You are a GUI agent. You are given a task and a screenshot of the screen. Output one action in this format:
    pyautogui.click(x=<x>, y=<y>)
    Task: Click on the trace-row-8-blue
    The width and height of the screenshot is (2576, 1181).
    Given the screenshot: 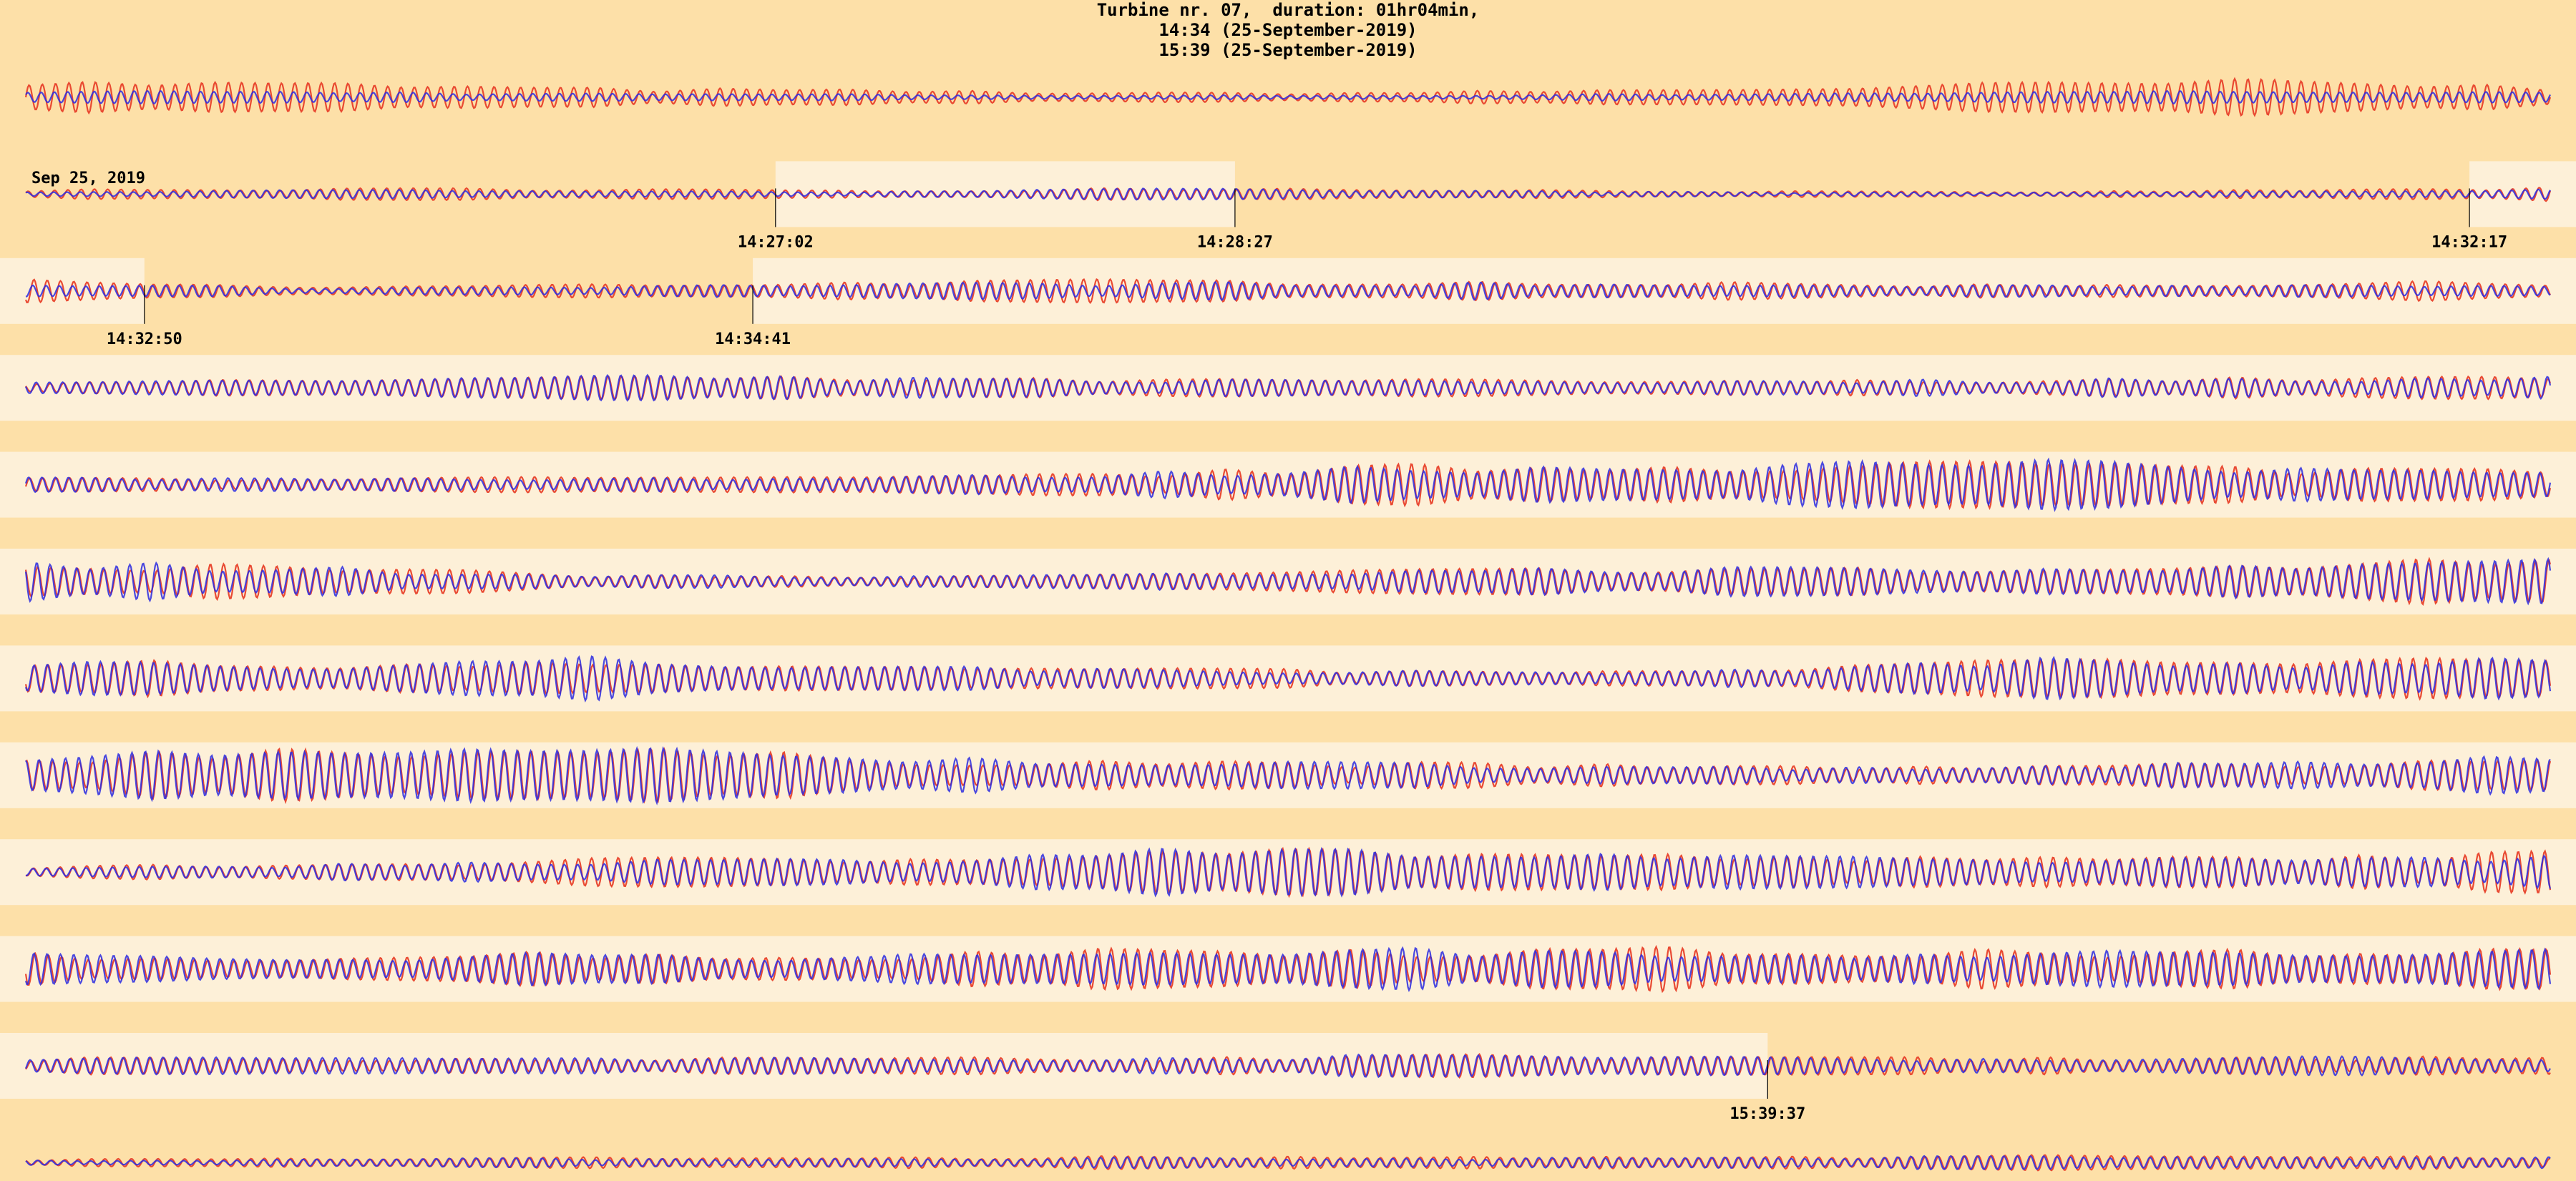 What is the action you would take?
    pyautogui.click(x=1289, y=872)
    